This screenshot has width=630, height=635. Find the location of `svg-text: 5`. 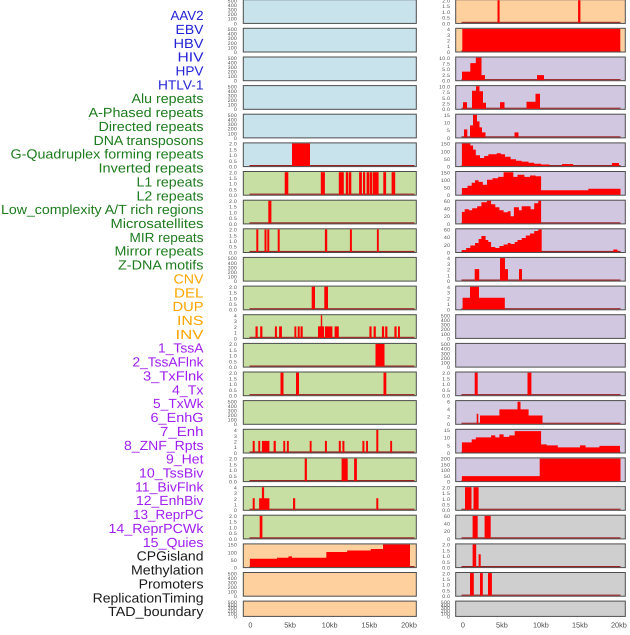

svg-text: 5 is located at coordinates (448, 446).